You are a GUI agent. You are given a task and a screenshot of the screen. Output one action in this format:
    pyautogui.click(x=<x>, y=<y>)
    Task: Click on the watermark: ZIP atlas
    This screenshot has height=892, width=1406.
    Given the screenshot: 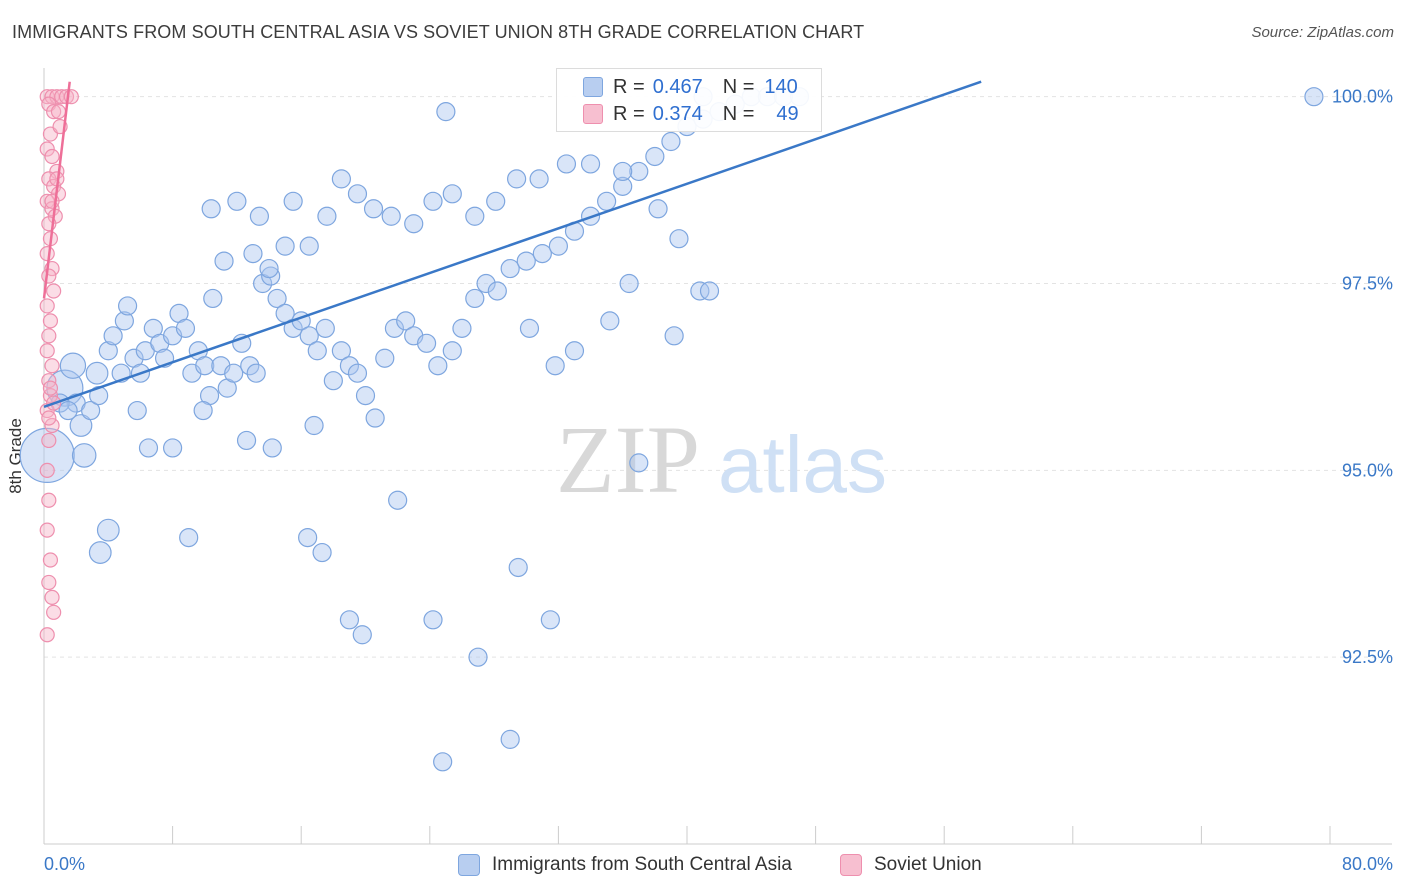 What is the action you would take?
    pyautogui.click(x=721, y=459)
    